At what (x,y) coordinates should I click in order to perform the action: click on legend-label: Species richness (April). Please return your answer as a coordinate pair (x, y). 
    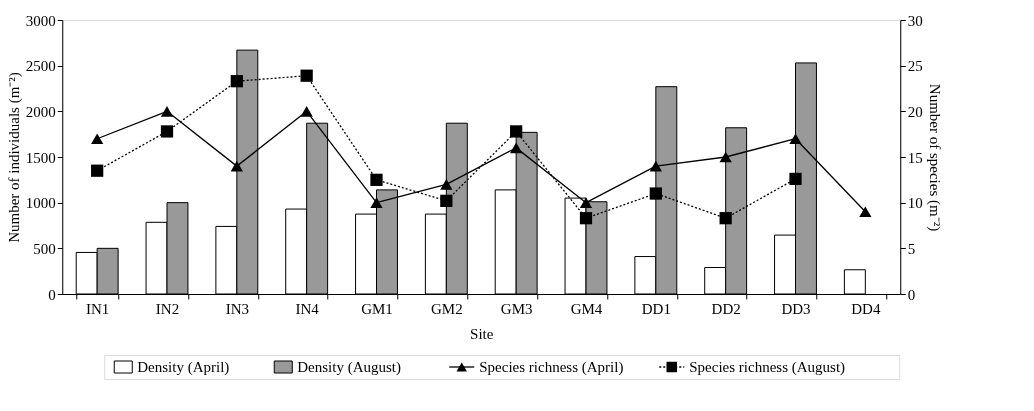
    Looking at the image, I should click on (551, 367).